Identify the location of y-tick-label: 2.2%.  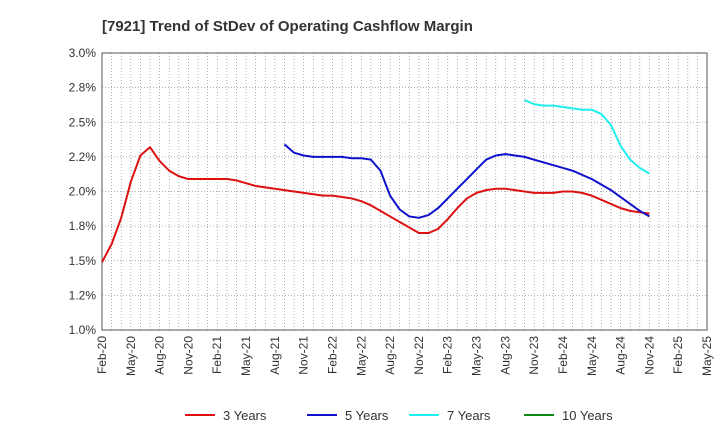
(83, 157).